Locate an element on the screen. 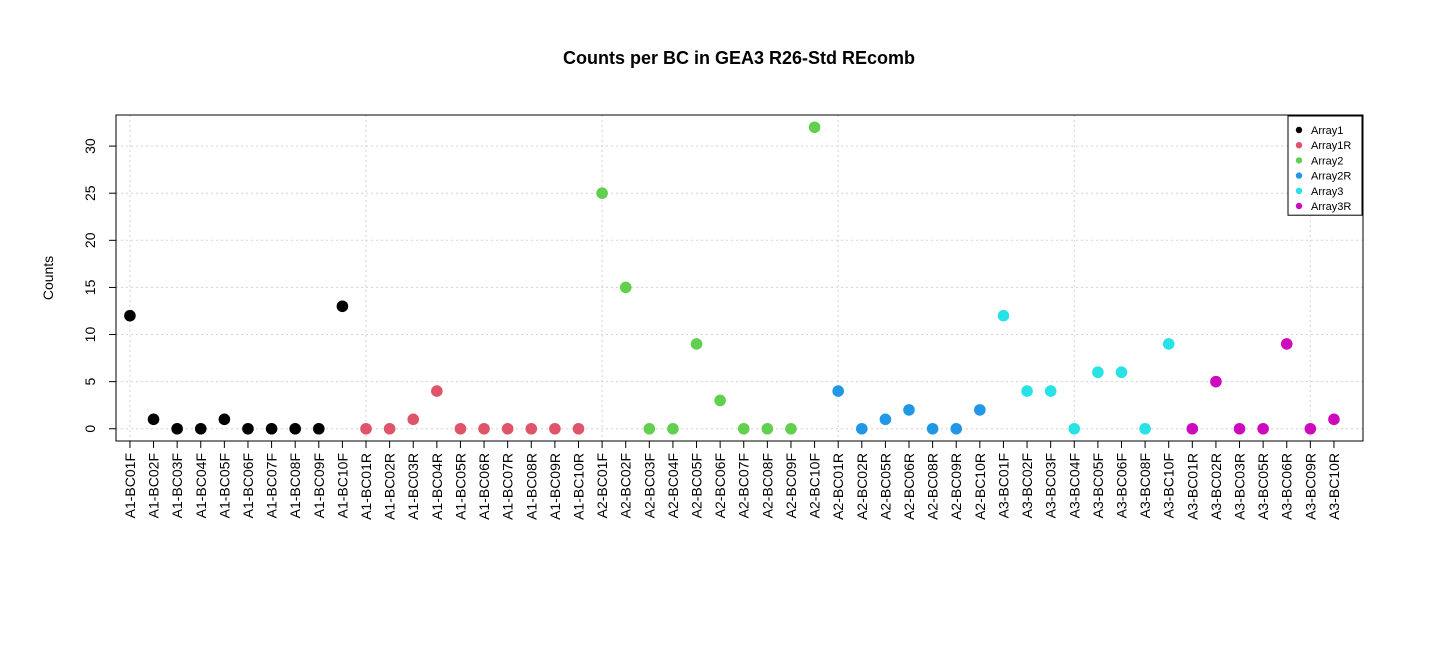 The width and height of the screenshot is (1440, 672). x-tick-label: A1-BC08R is located at coordinates (531, 486).